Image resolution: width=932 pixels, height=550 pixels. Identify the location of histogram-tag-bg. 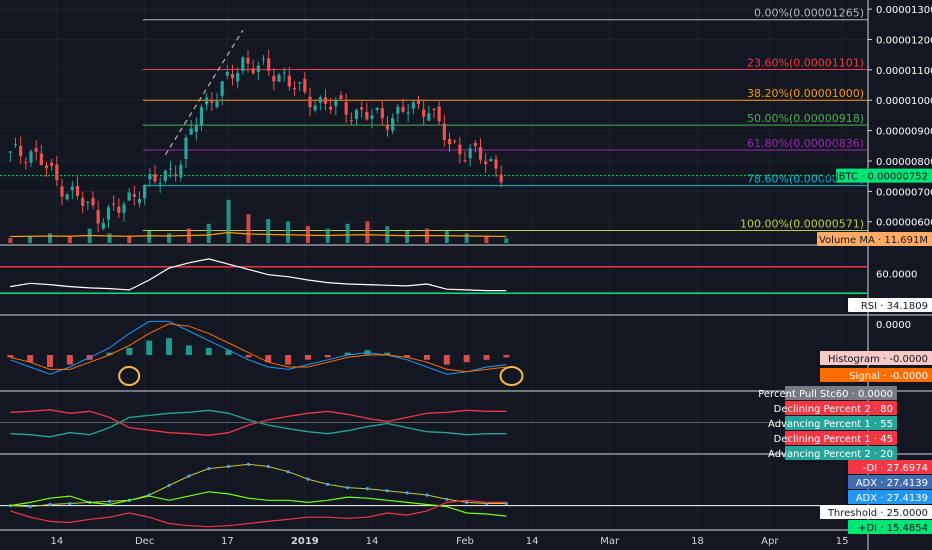
(876, 358).